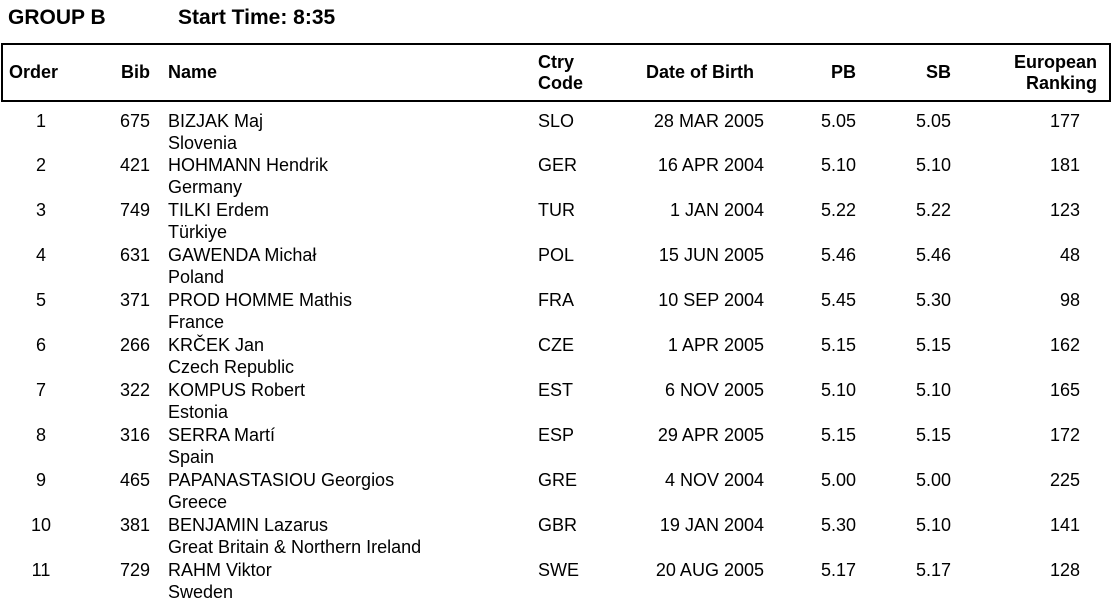 This screenshot has height=606, width=1113. I want to click on order-cell: 3, so click(40, 210).